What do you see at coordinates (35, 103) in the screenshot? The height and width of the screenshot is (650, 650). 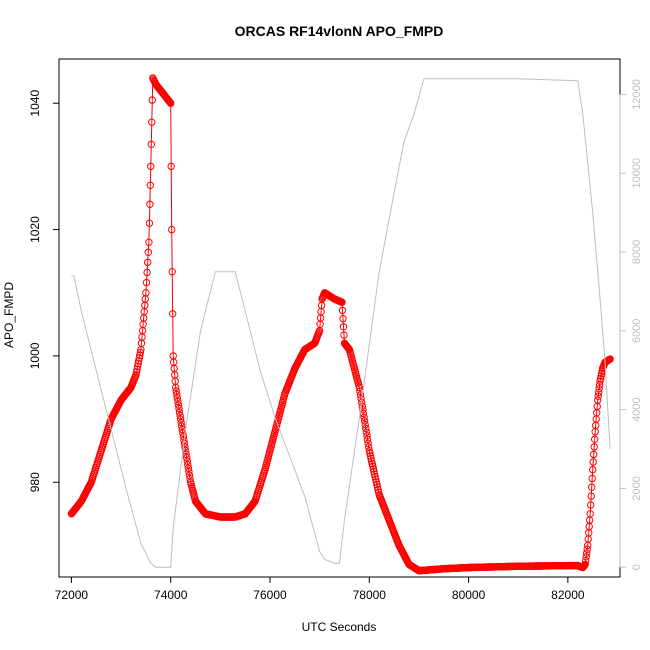 I see `y-tick-label: 1040` at bounding box center [35, 103].